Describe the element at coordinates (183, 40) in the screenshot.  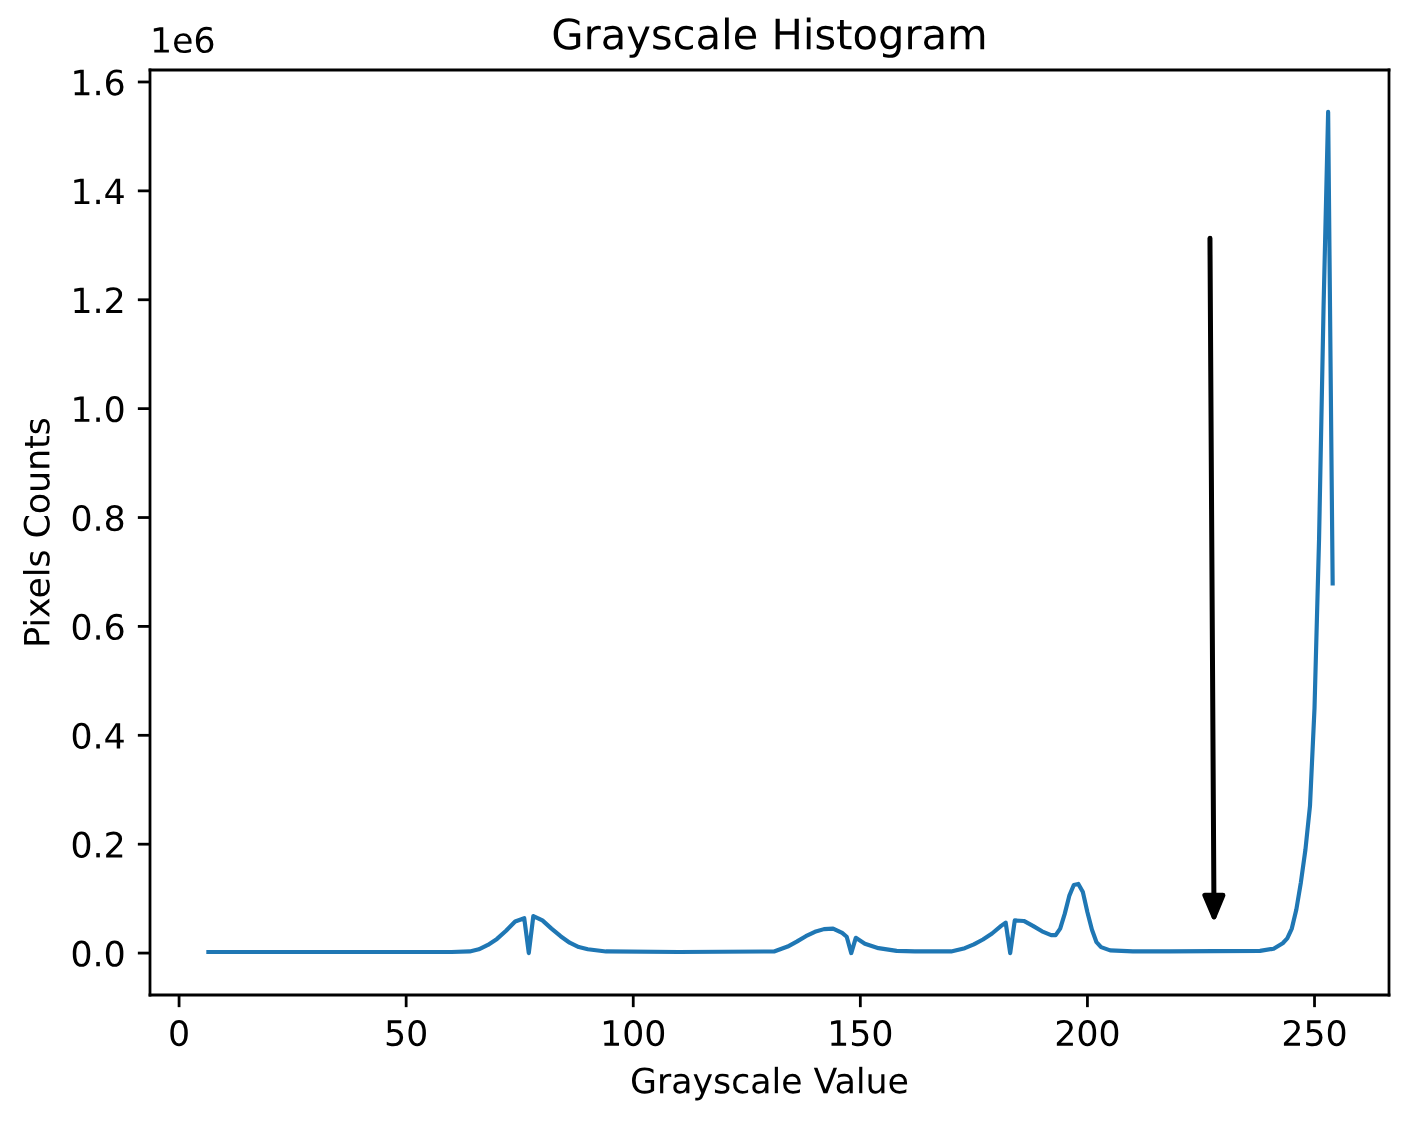
I see `text: 1e6` at that location.